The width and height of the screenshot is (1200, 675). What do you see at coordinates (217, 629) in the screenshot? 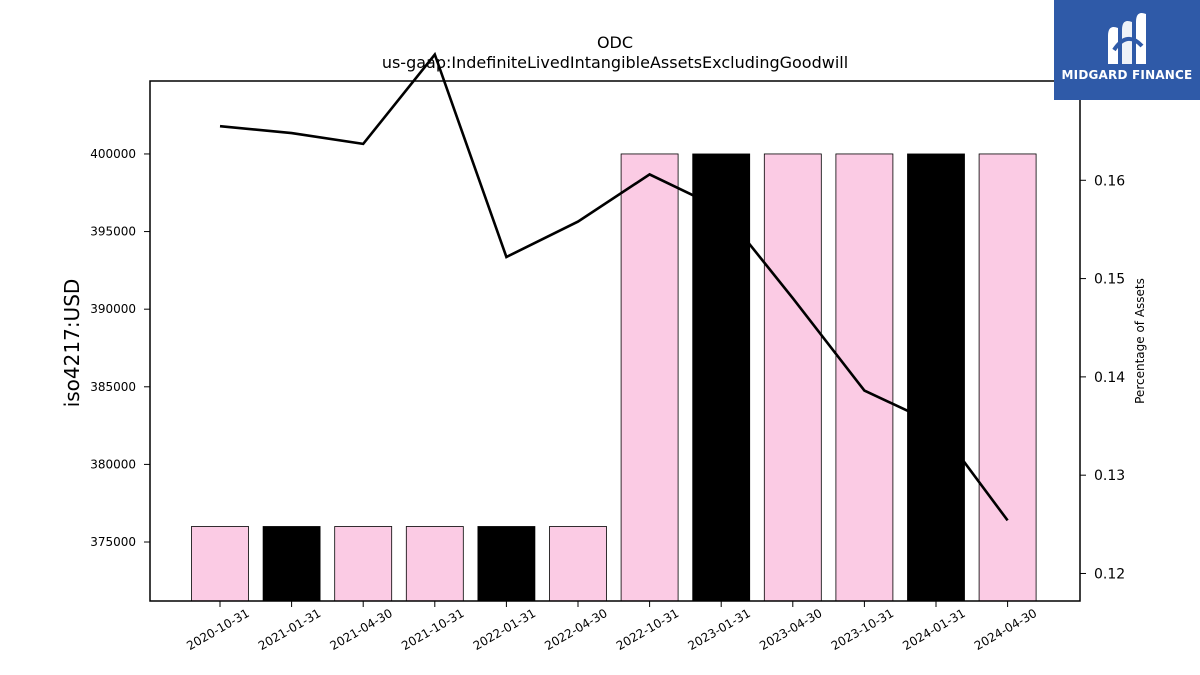
I see `x-tick-label: 2020-10-31` at bounding box center [217, 629].